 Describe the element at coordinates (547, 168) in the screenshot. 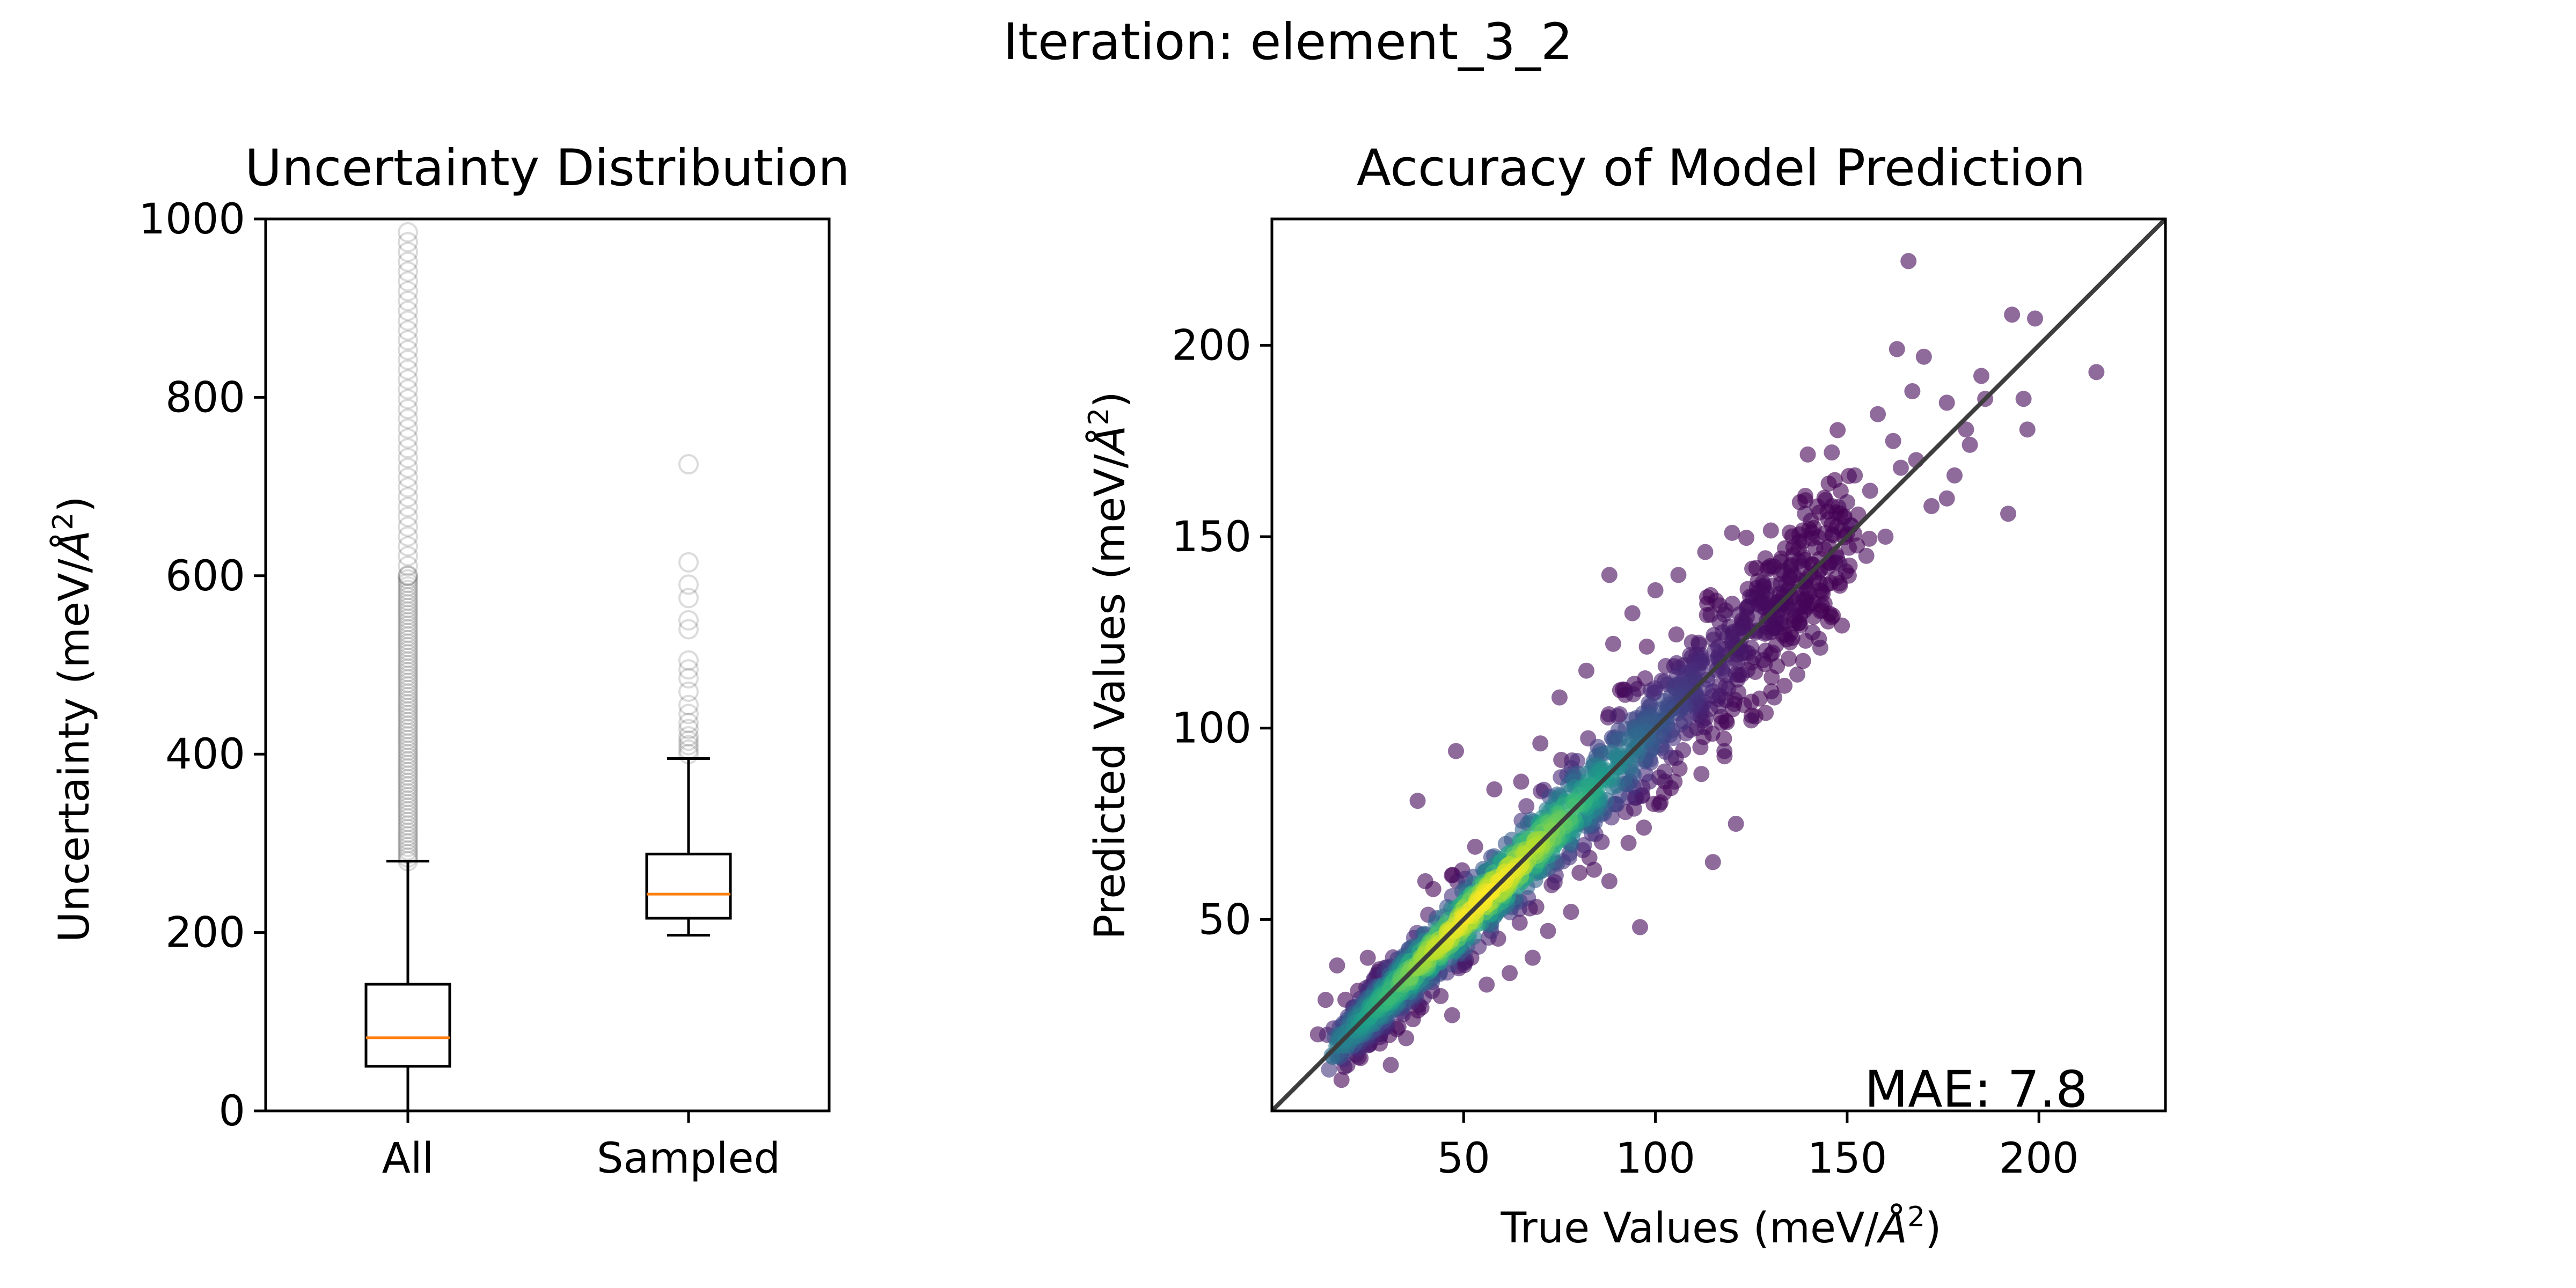

I see `boxplot-title: Uncertainty Distribution` at that location.